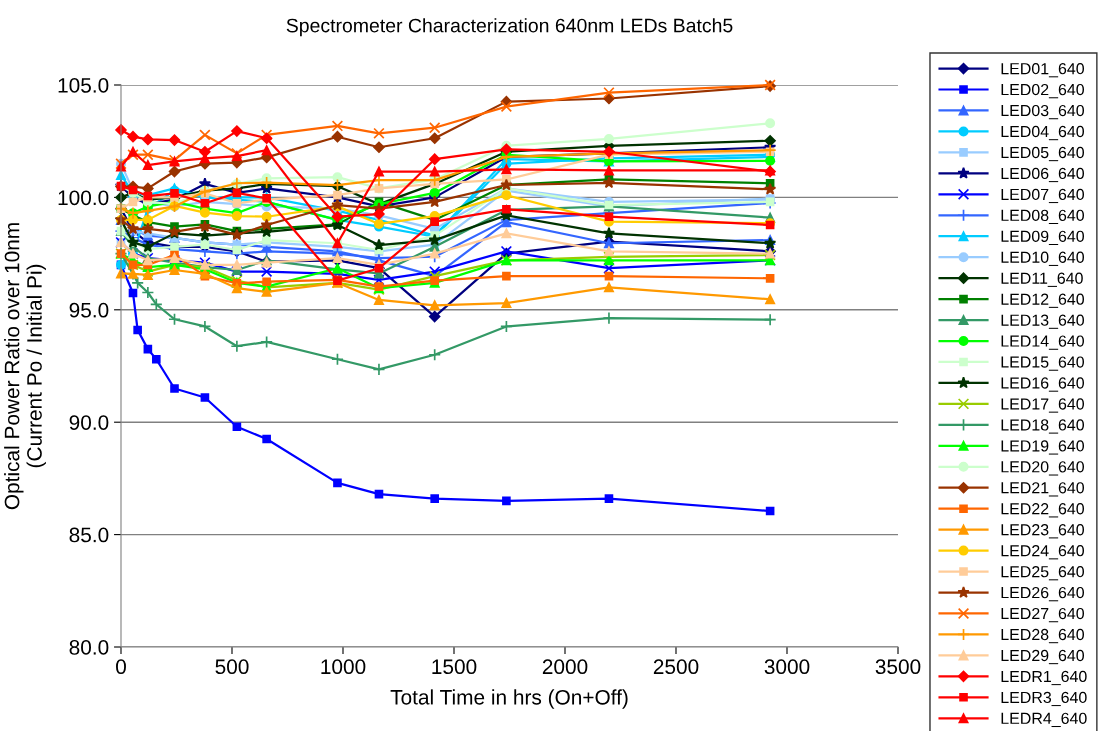 The height and width of the screenshot is (731, 1103). I want to click on legend-label: LED27_640, so click(1043, 615).